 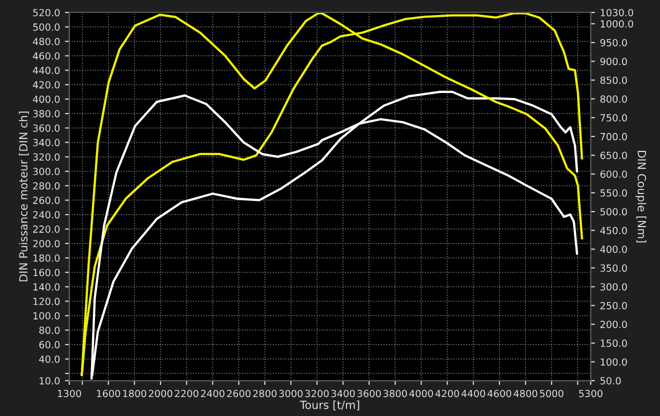 I want to click on y-tick-label: 420.0, so click(x=46, y=84).